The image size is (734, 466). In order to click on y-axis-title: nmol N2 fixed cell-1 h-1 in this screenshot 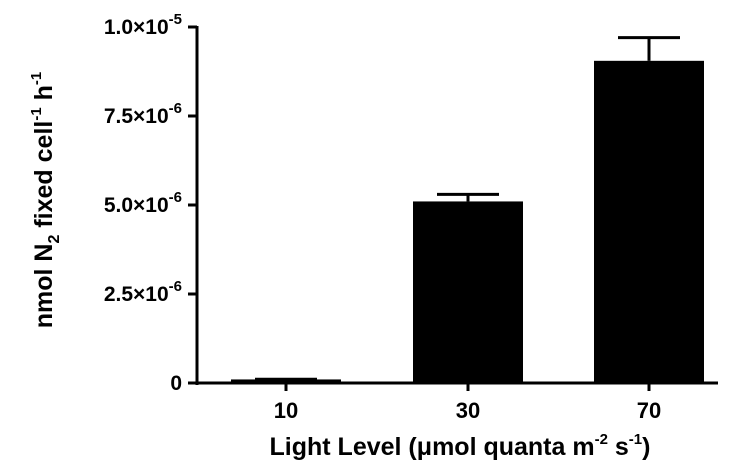, I will do `click(45, 200)`.